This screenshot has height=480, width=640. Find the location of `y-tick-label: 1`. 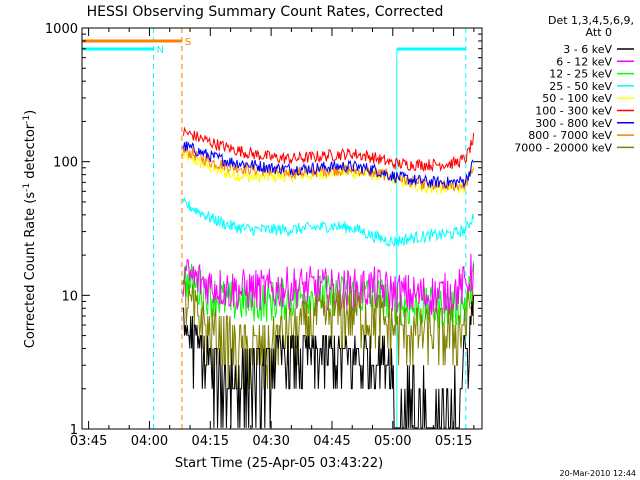

y-tick-label: 1 is located at coordinates (74, 430).